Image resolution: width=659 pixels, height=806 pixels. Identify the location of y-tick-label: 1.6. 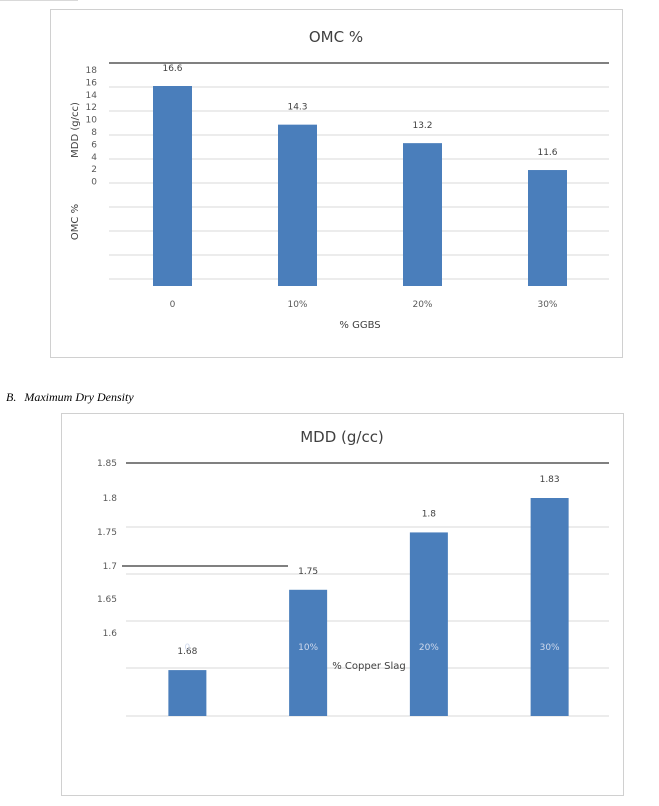
(110, 634).